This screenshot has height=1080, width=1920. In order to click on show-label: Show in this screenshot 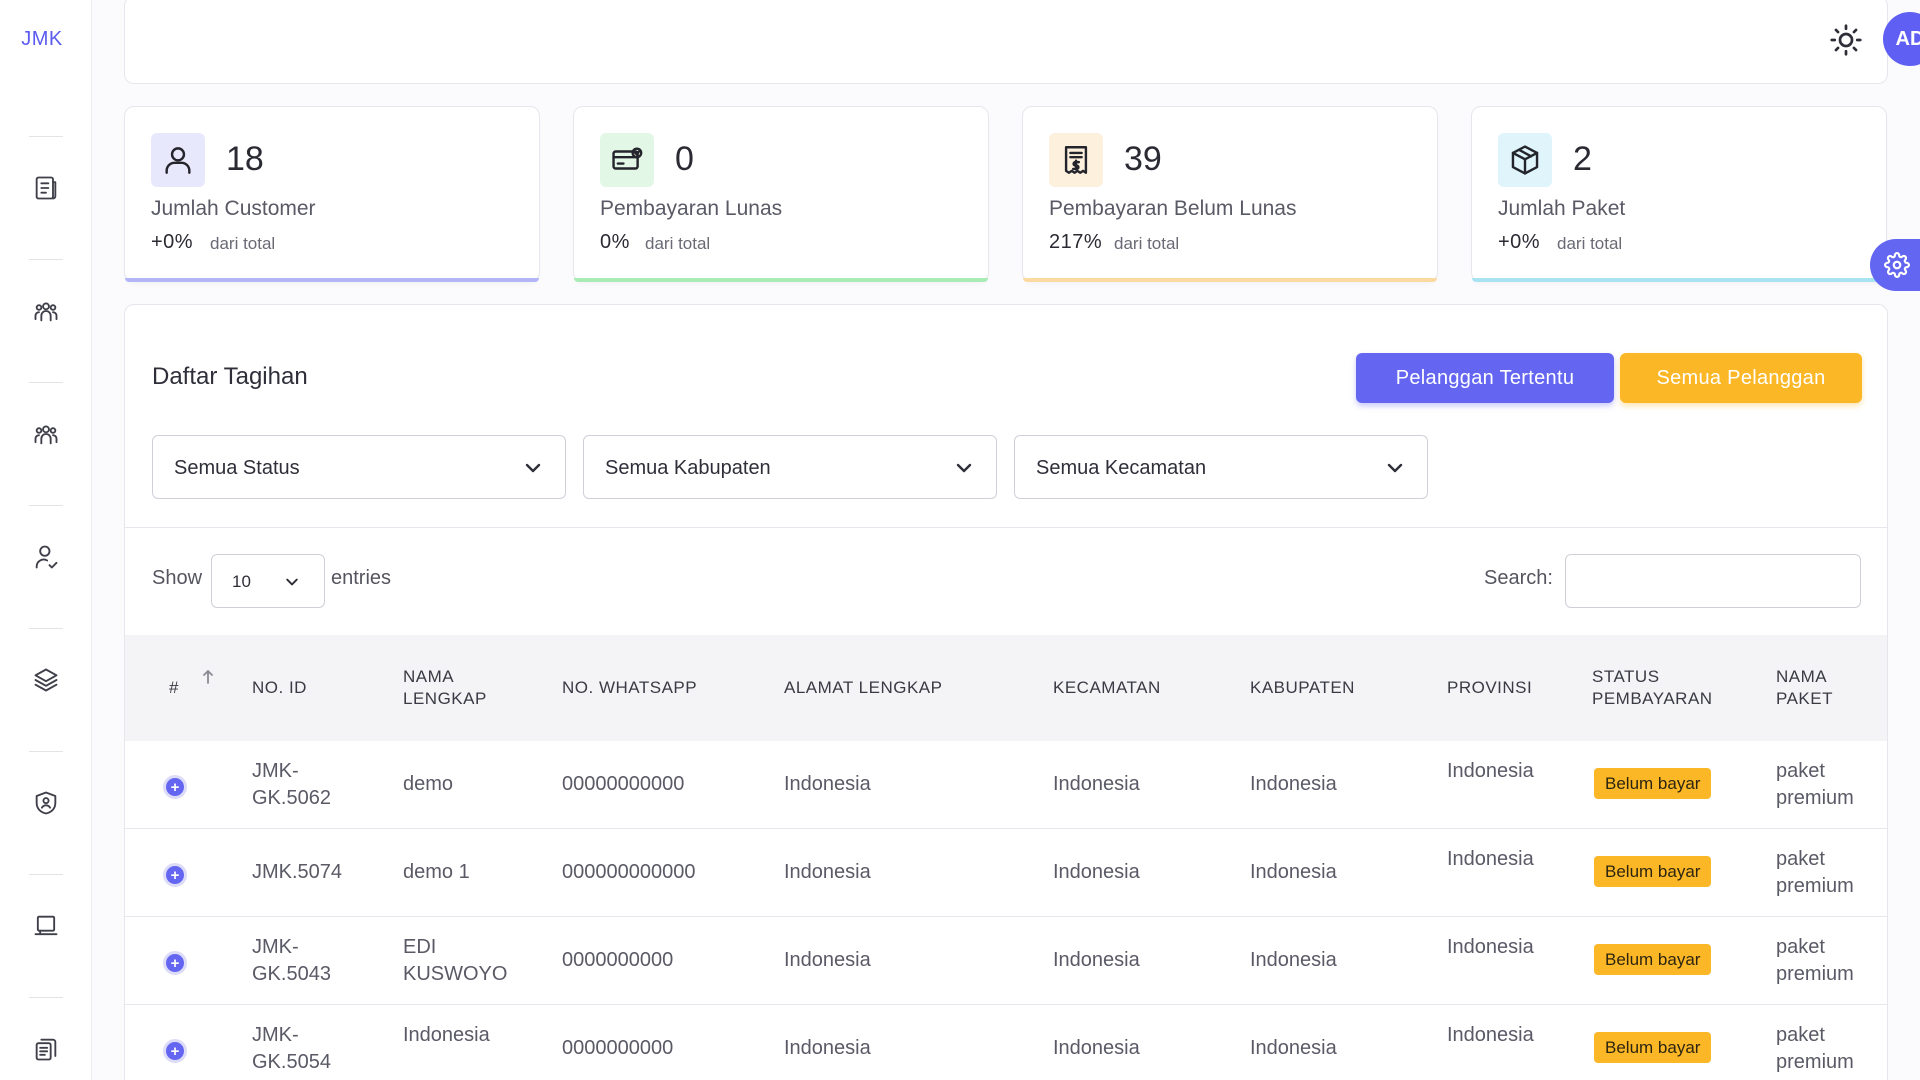, I will do `click(177, 578)`.